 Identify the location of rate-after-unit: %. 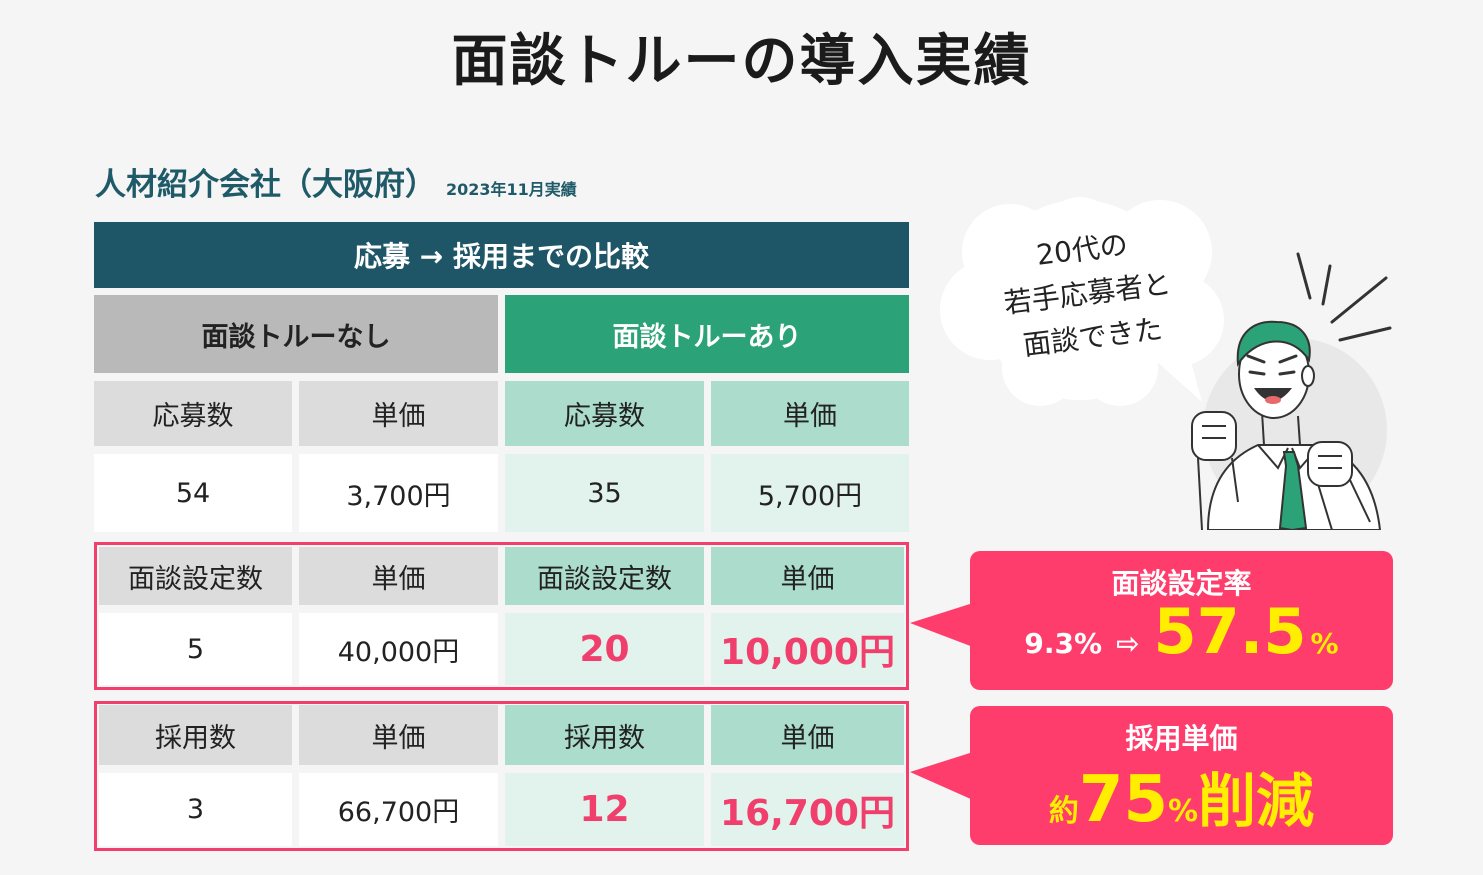
(1324, 643).